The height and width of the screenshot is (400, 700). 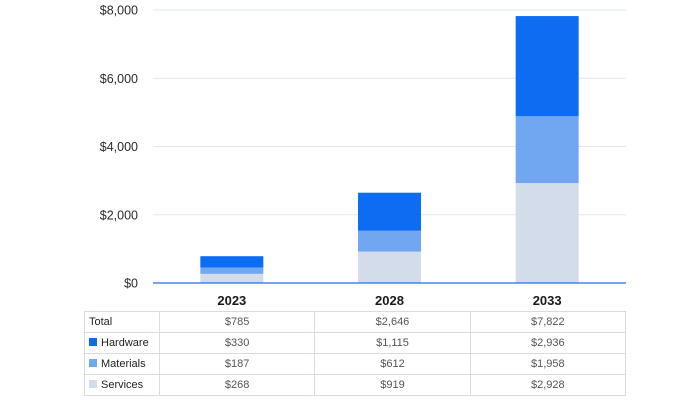 What do you see at coordinates (122, 343) in the screenshot?
I see `row-label-hardware: Hardware` at bounding box center [122, 343].